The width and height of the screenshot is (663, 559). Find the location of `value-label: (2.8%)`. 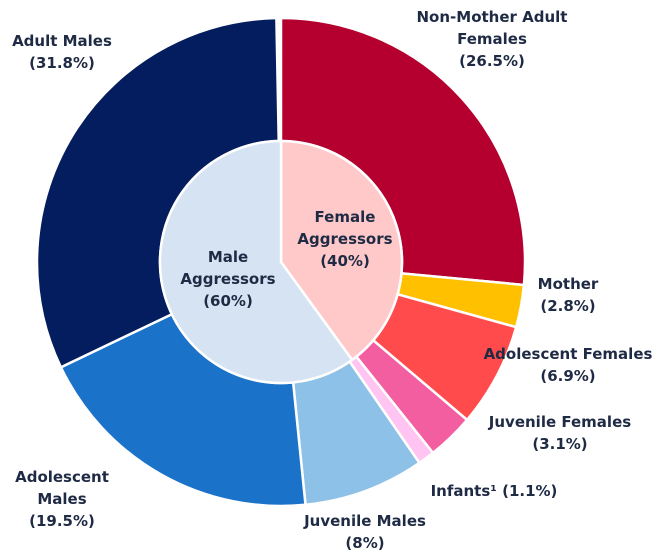

value-label: (2.8%) is located at coordinates (568, 306).